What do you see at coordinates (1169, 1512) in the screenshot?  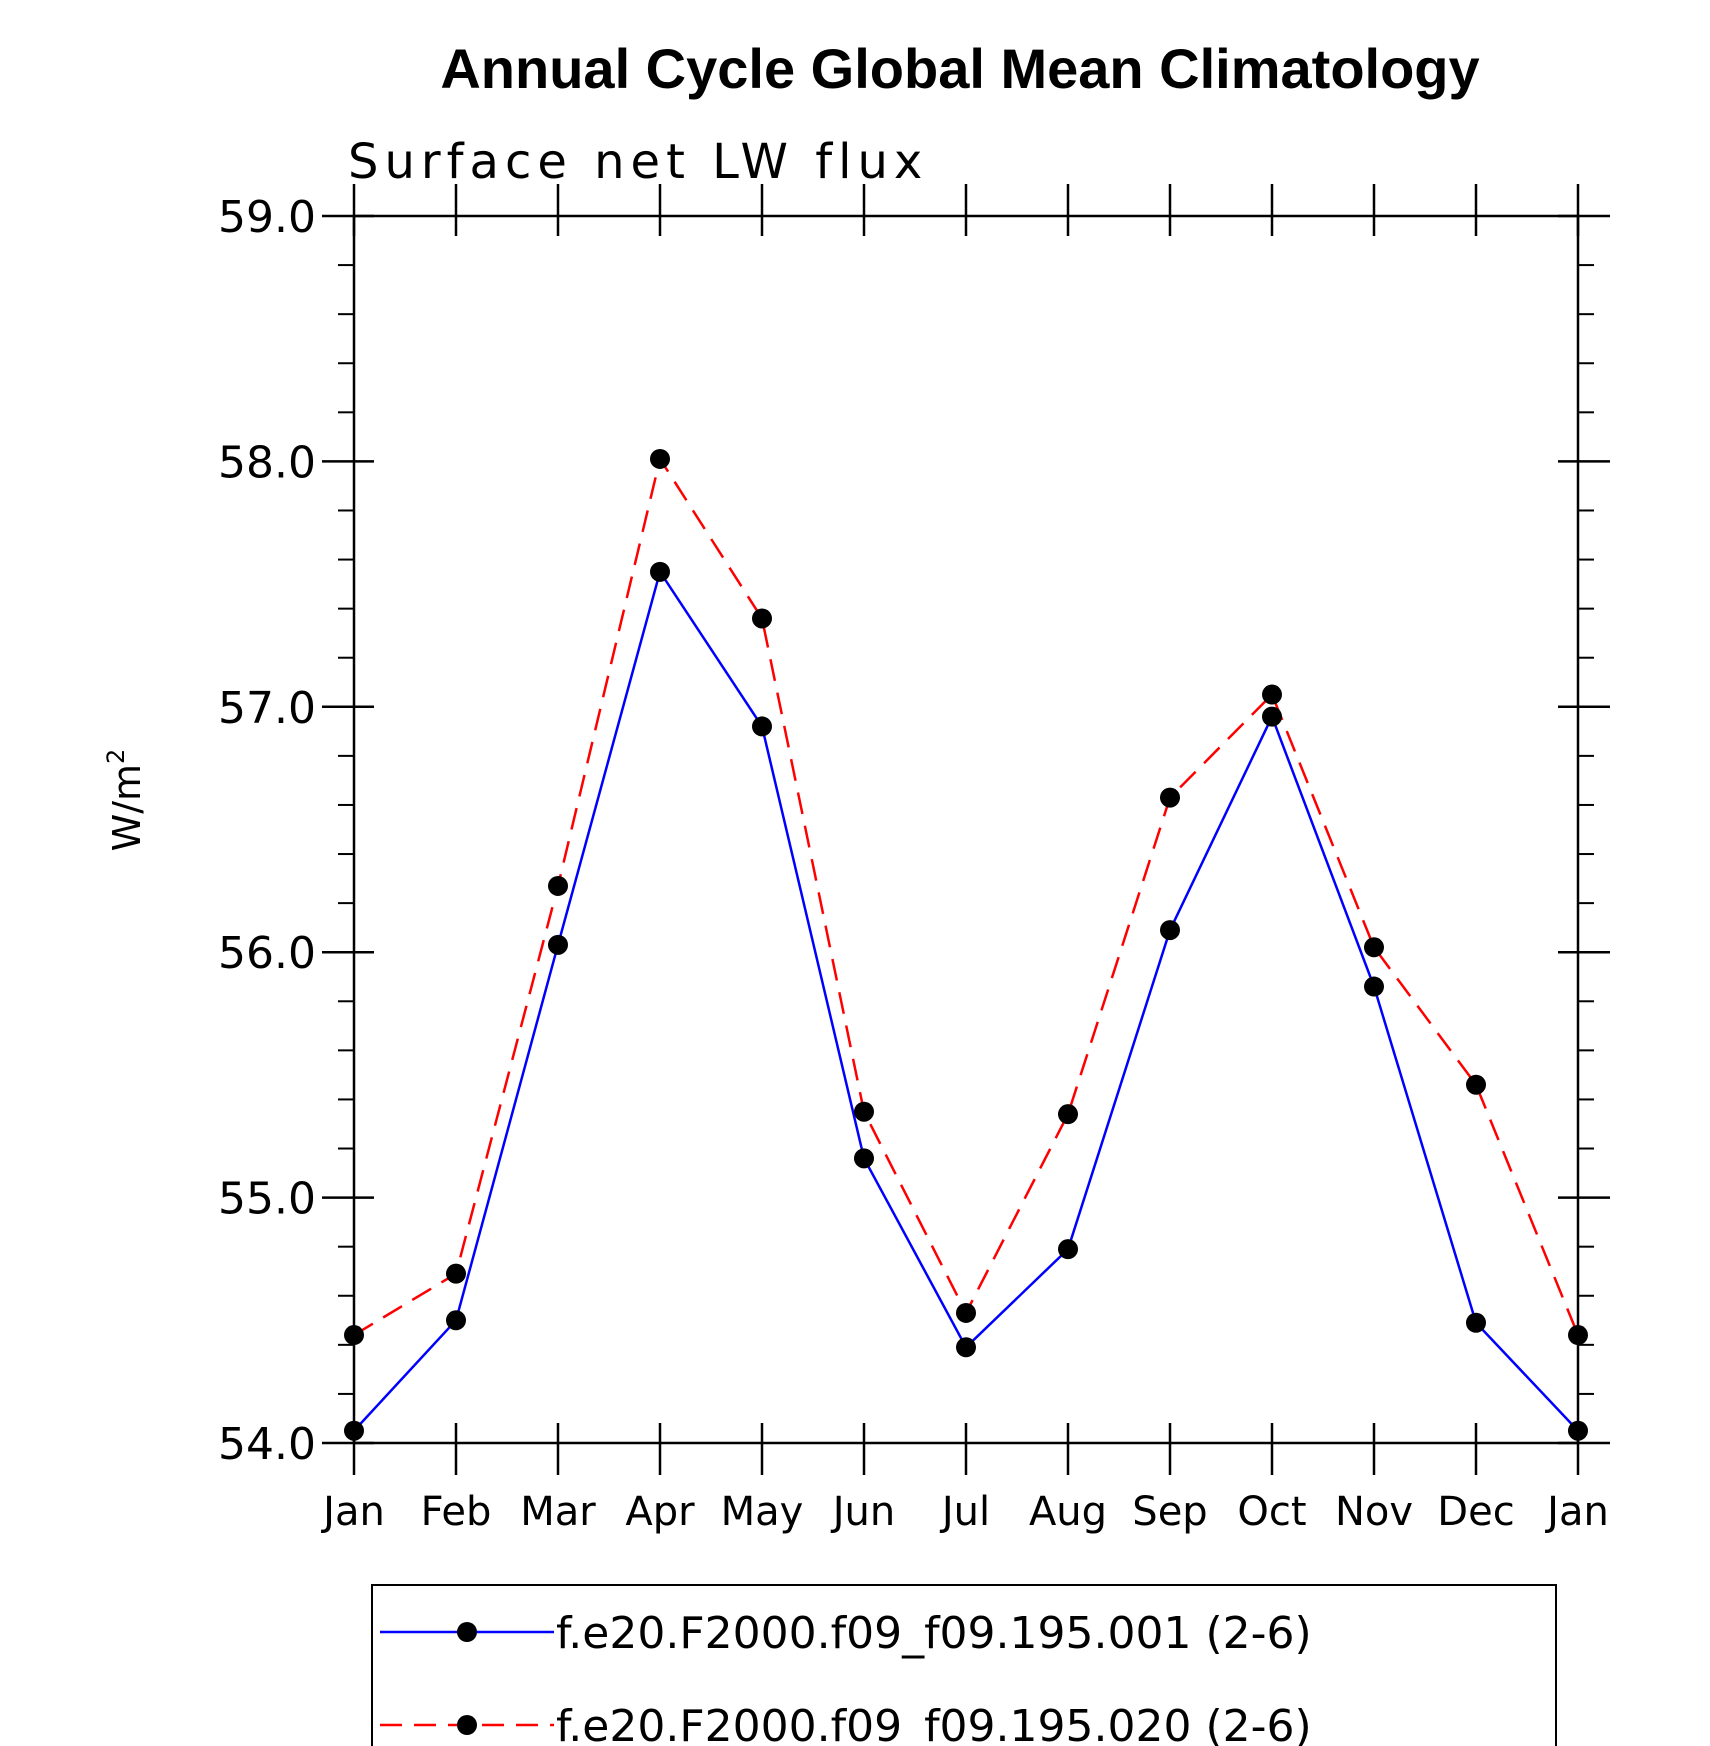 I see `x-tick-label: Sep` at bounding box center [1169, 1512].